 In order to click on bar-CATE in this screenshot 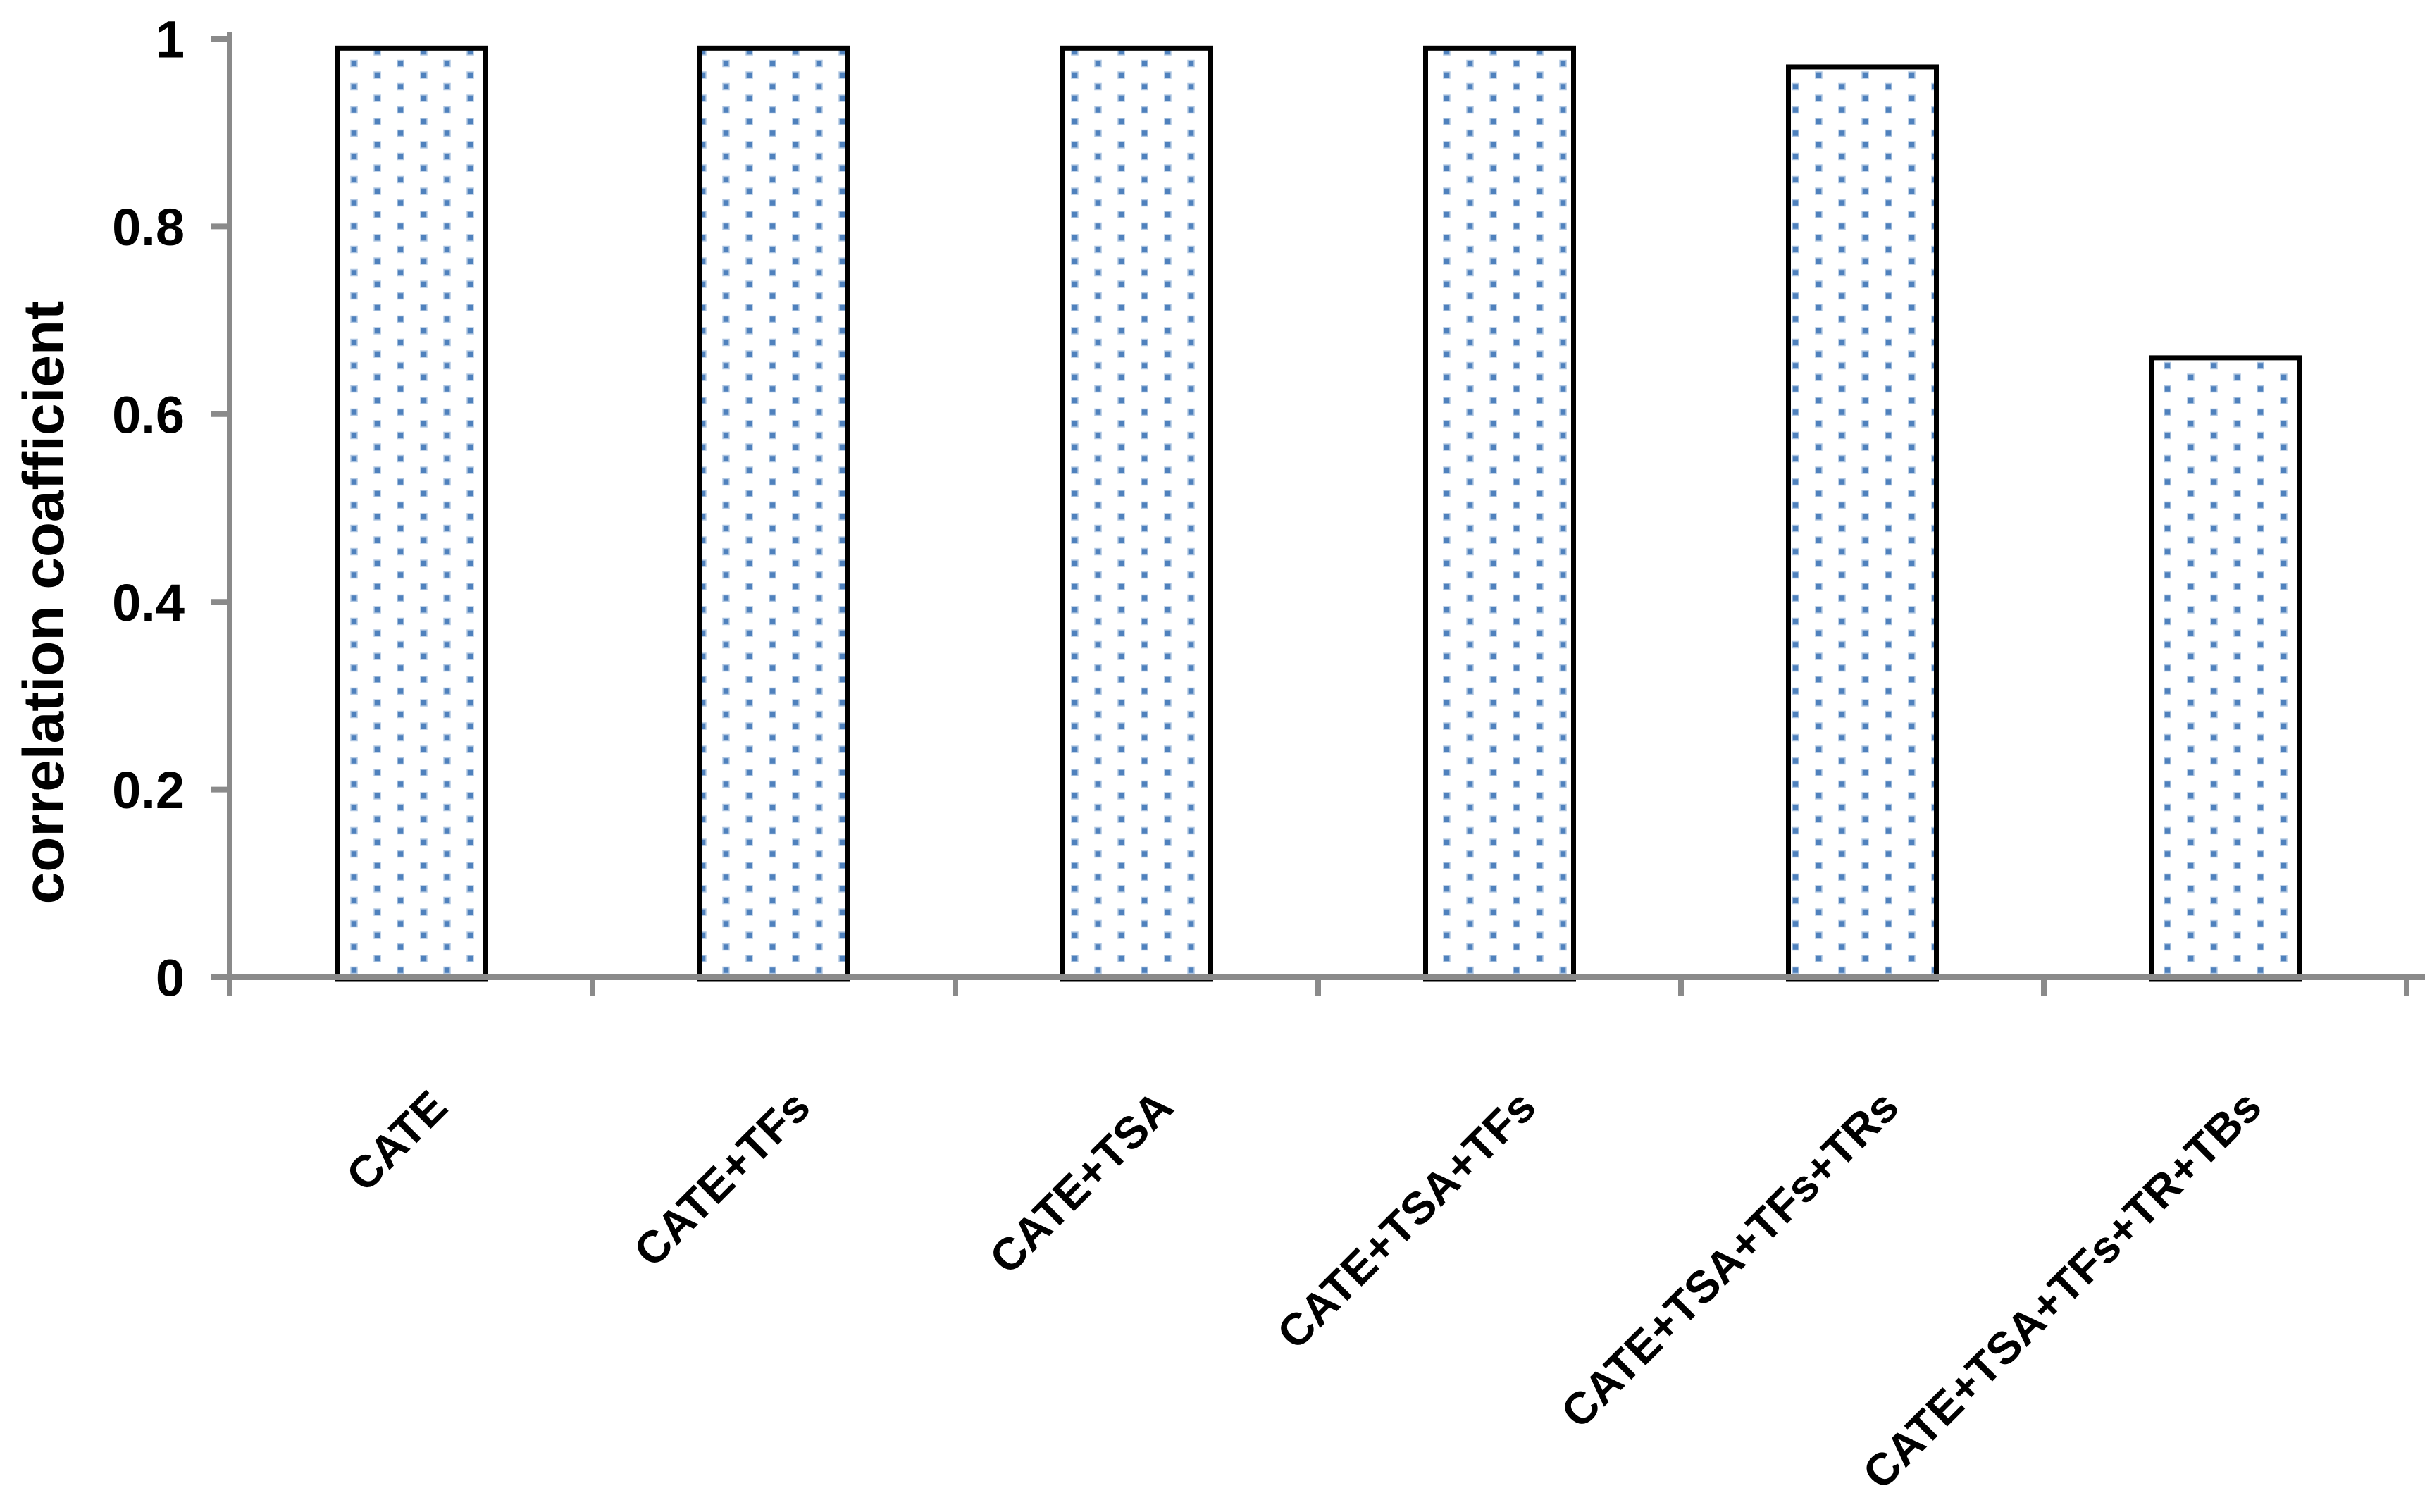, I will do `click(411, 513)`.